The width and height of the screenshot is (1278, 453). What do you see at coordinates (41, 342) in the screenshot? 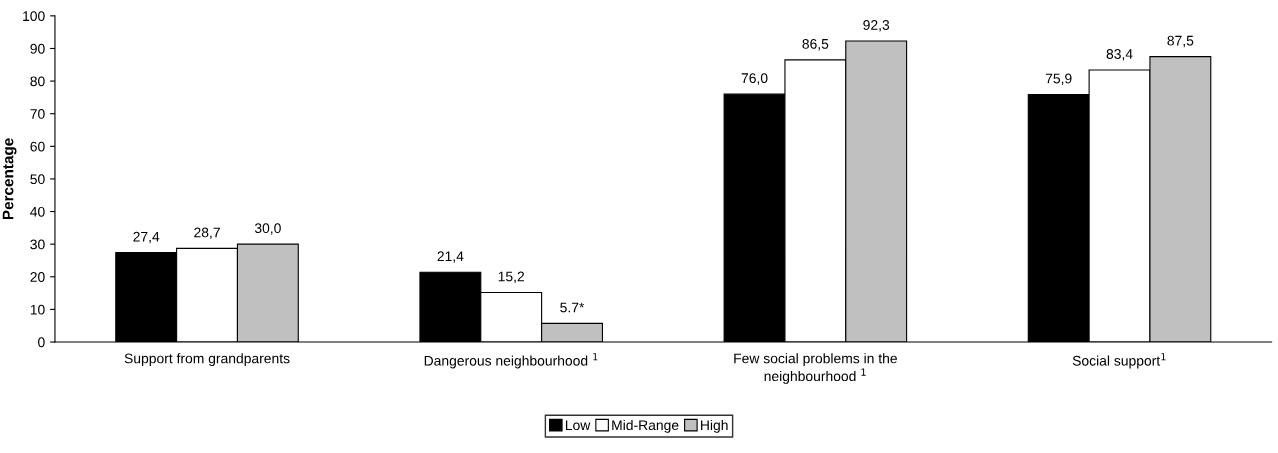
I see `y-tick-label: 0` at bounding box center [41, 342].